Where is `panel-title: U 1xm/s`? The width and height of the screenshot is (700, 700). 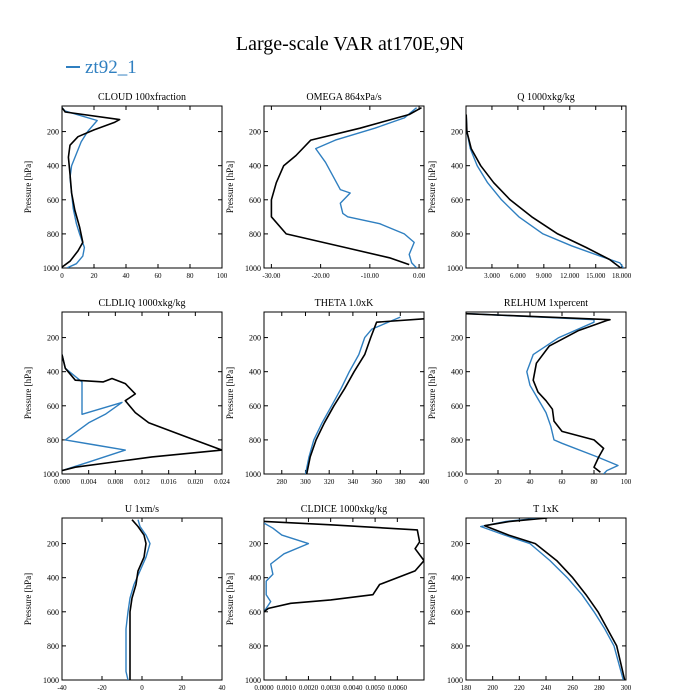 panel-title: U 1xm/s is located at coordinates (142, 509).